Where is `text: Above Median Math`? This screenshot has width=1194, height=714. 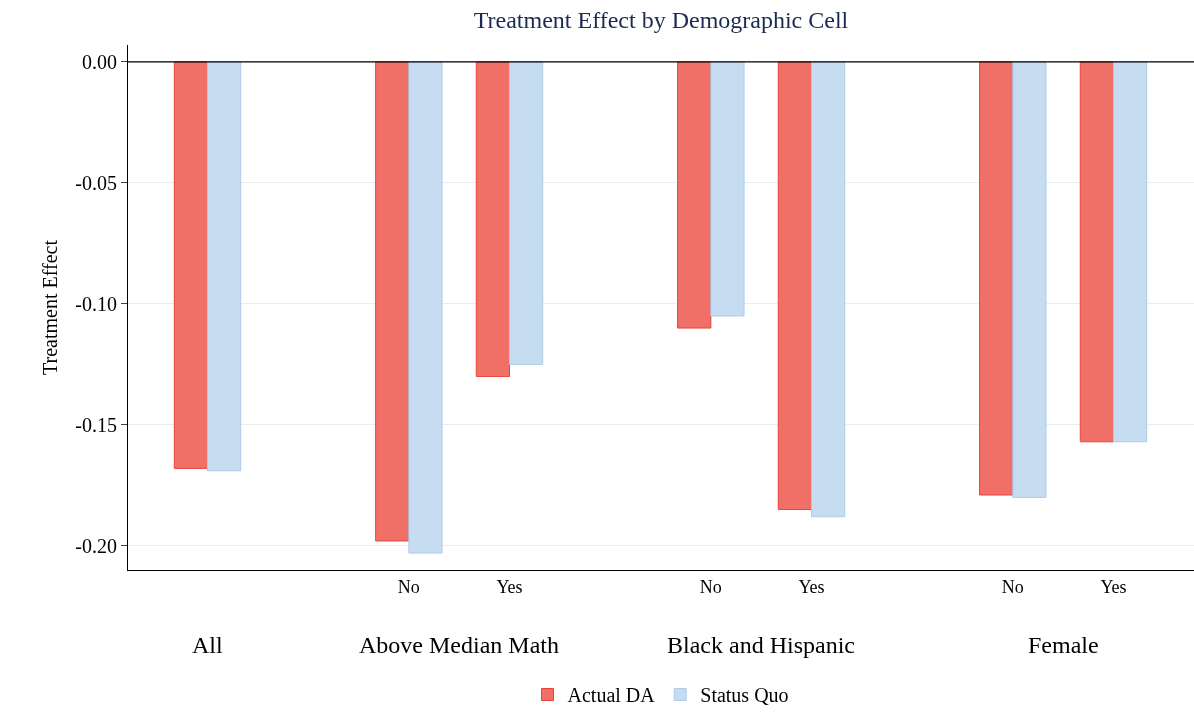 text: Above Median Math is located at coordinates (459, 645).